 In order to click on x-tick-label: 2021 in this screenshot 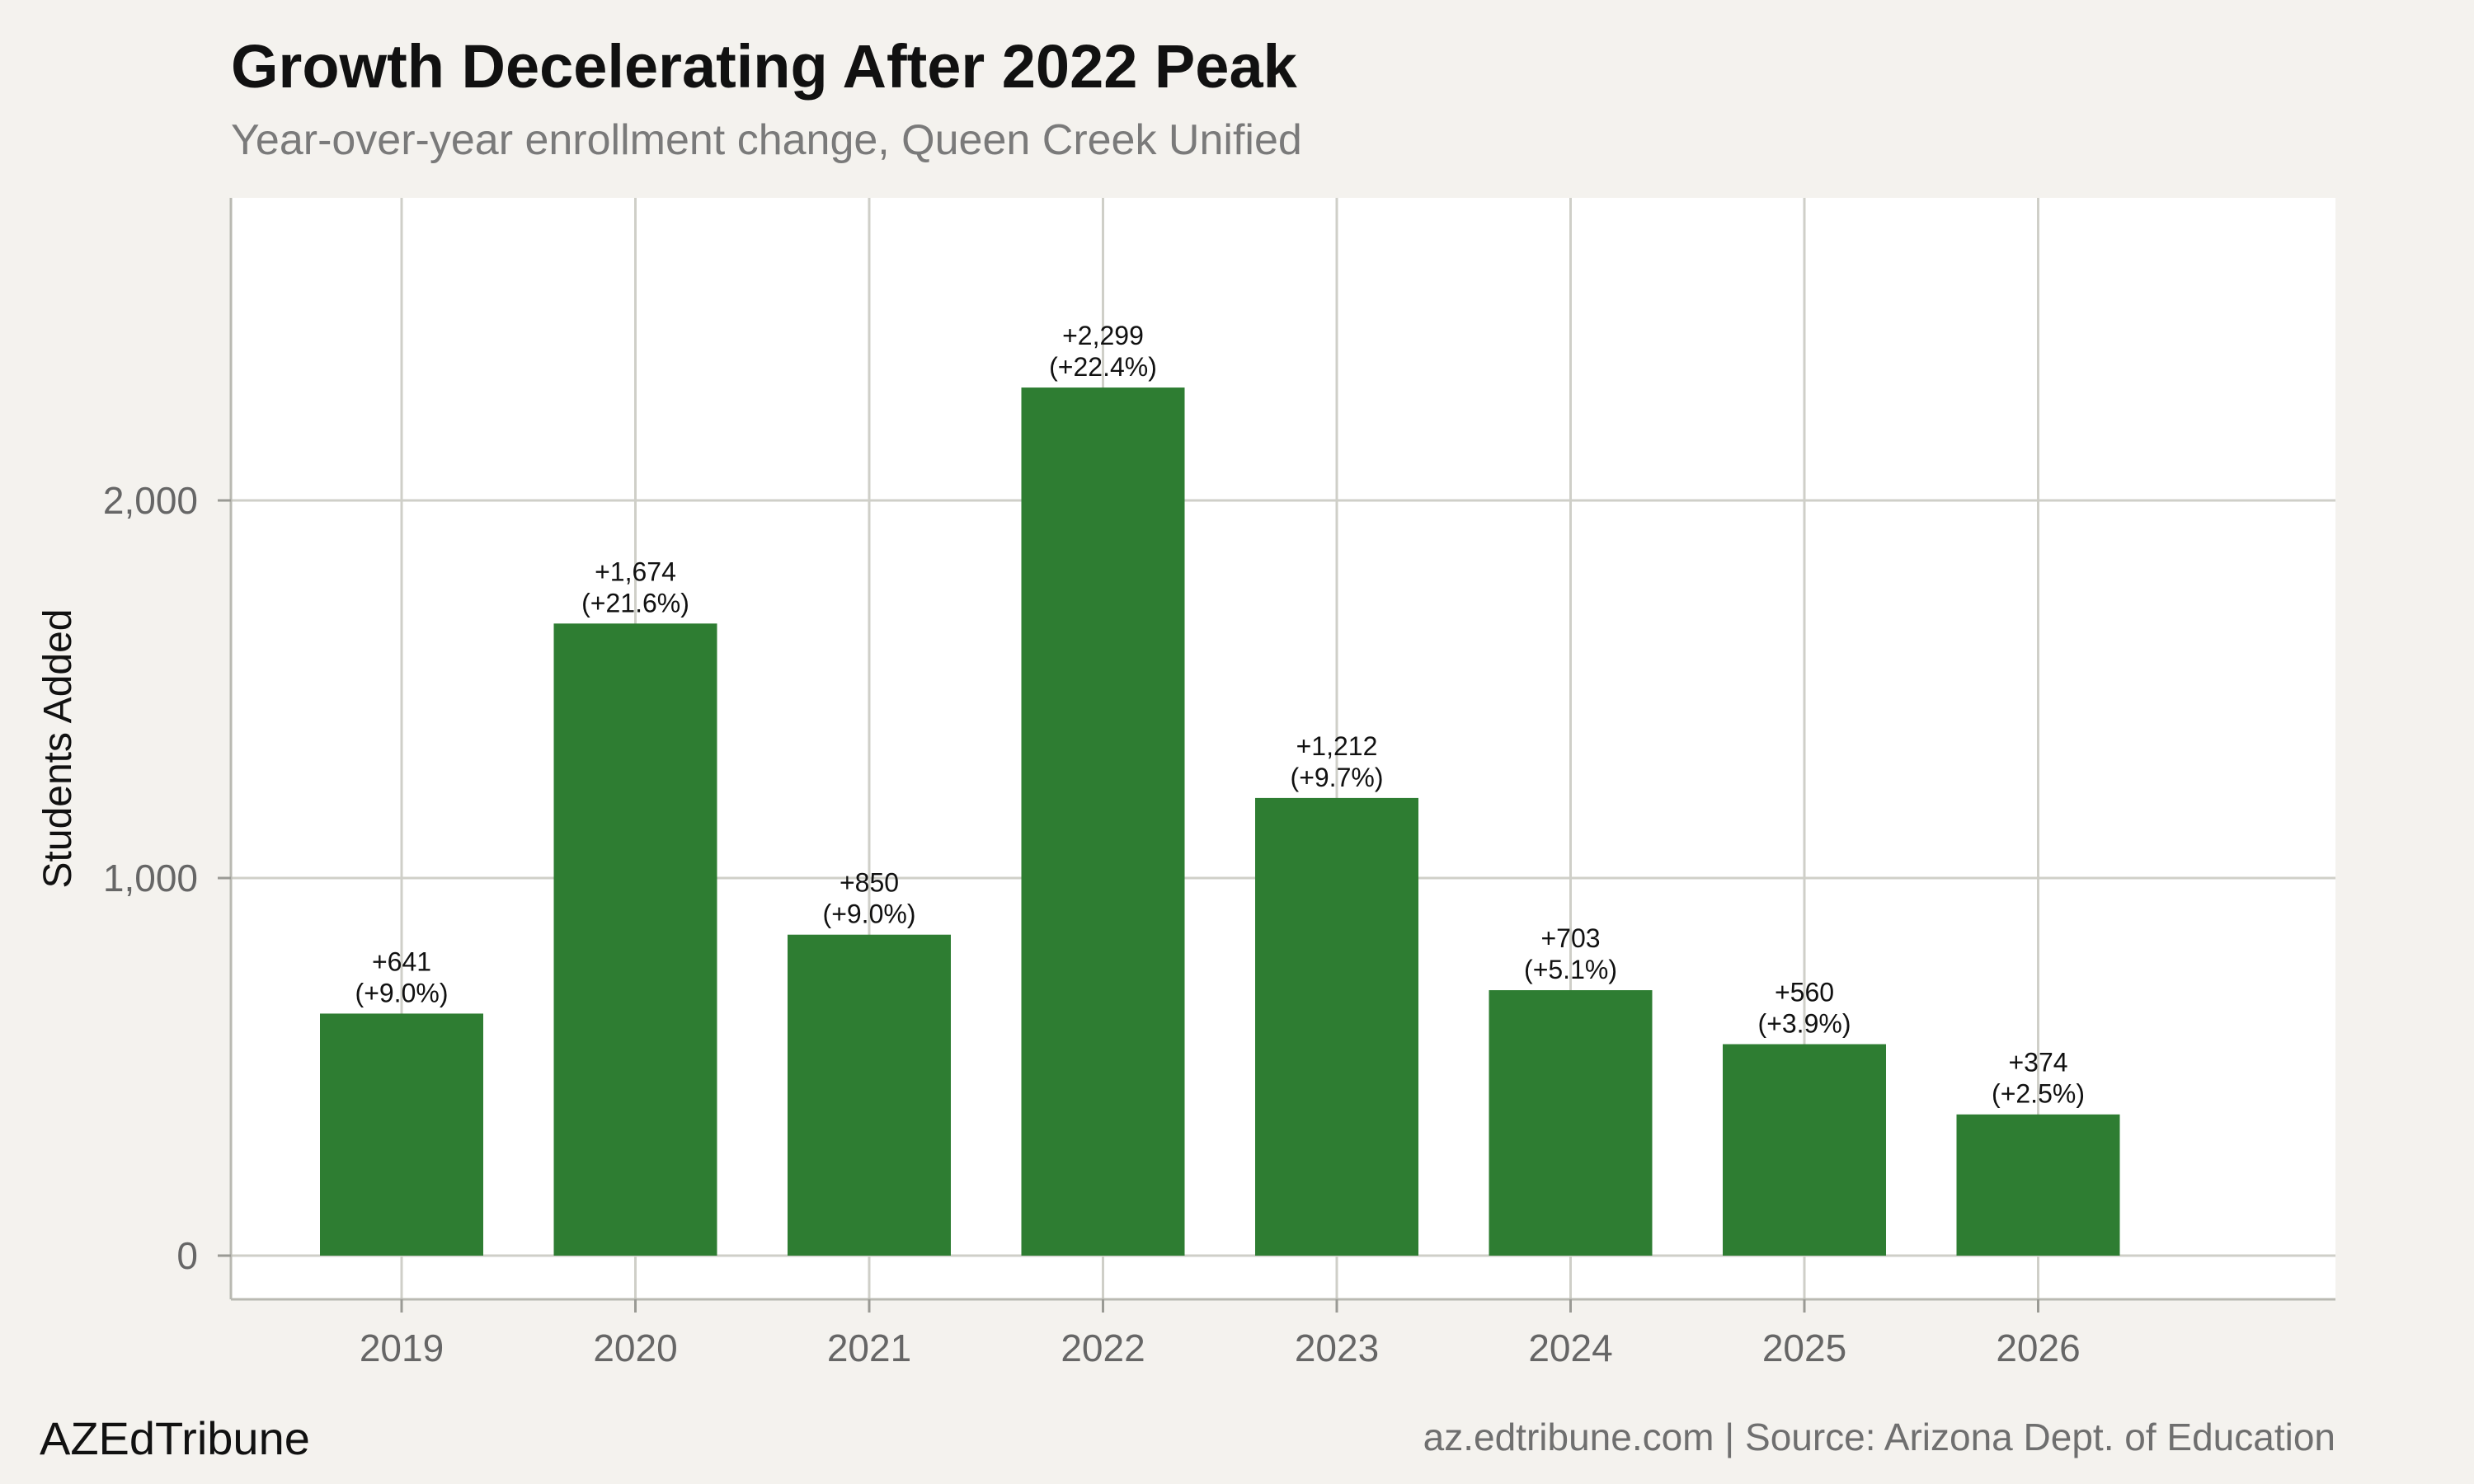, I will do `click(869, 1348)`.